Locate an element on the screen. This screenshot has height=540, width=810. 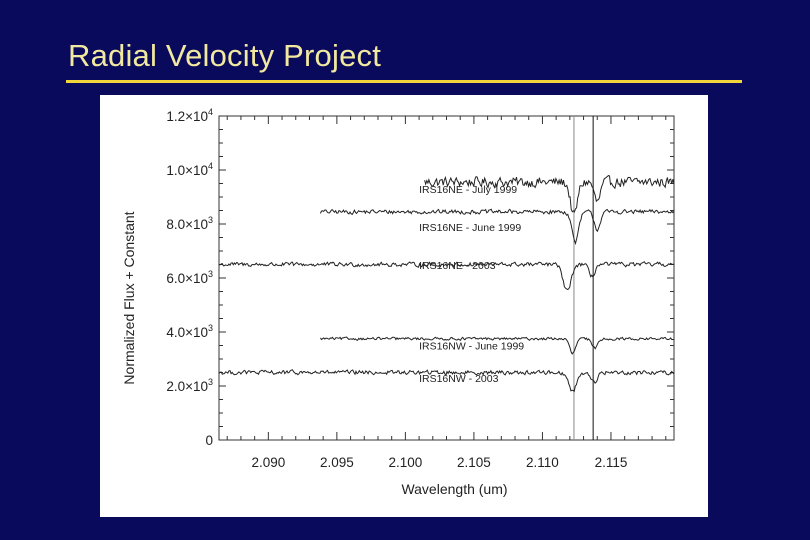
x-tick-label: 2.090 is located at coordinates (268, 462).